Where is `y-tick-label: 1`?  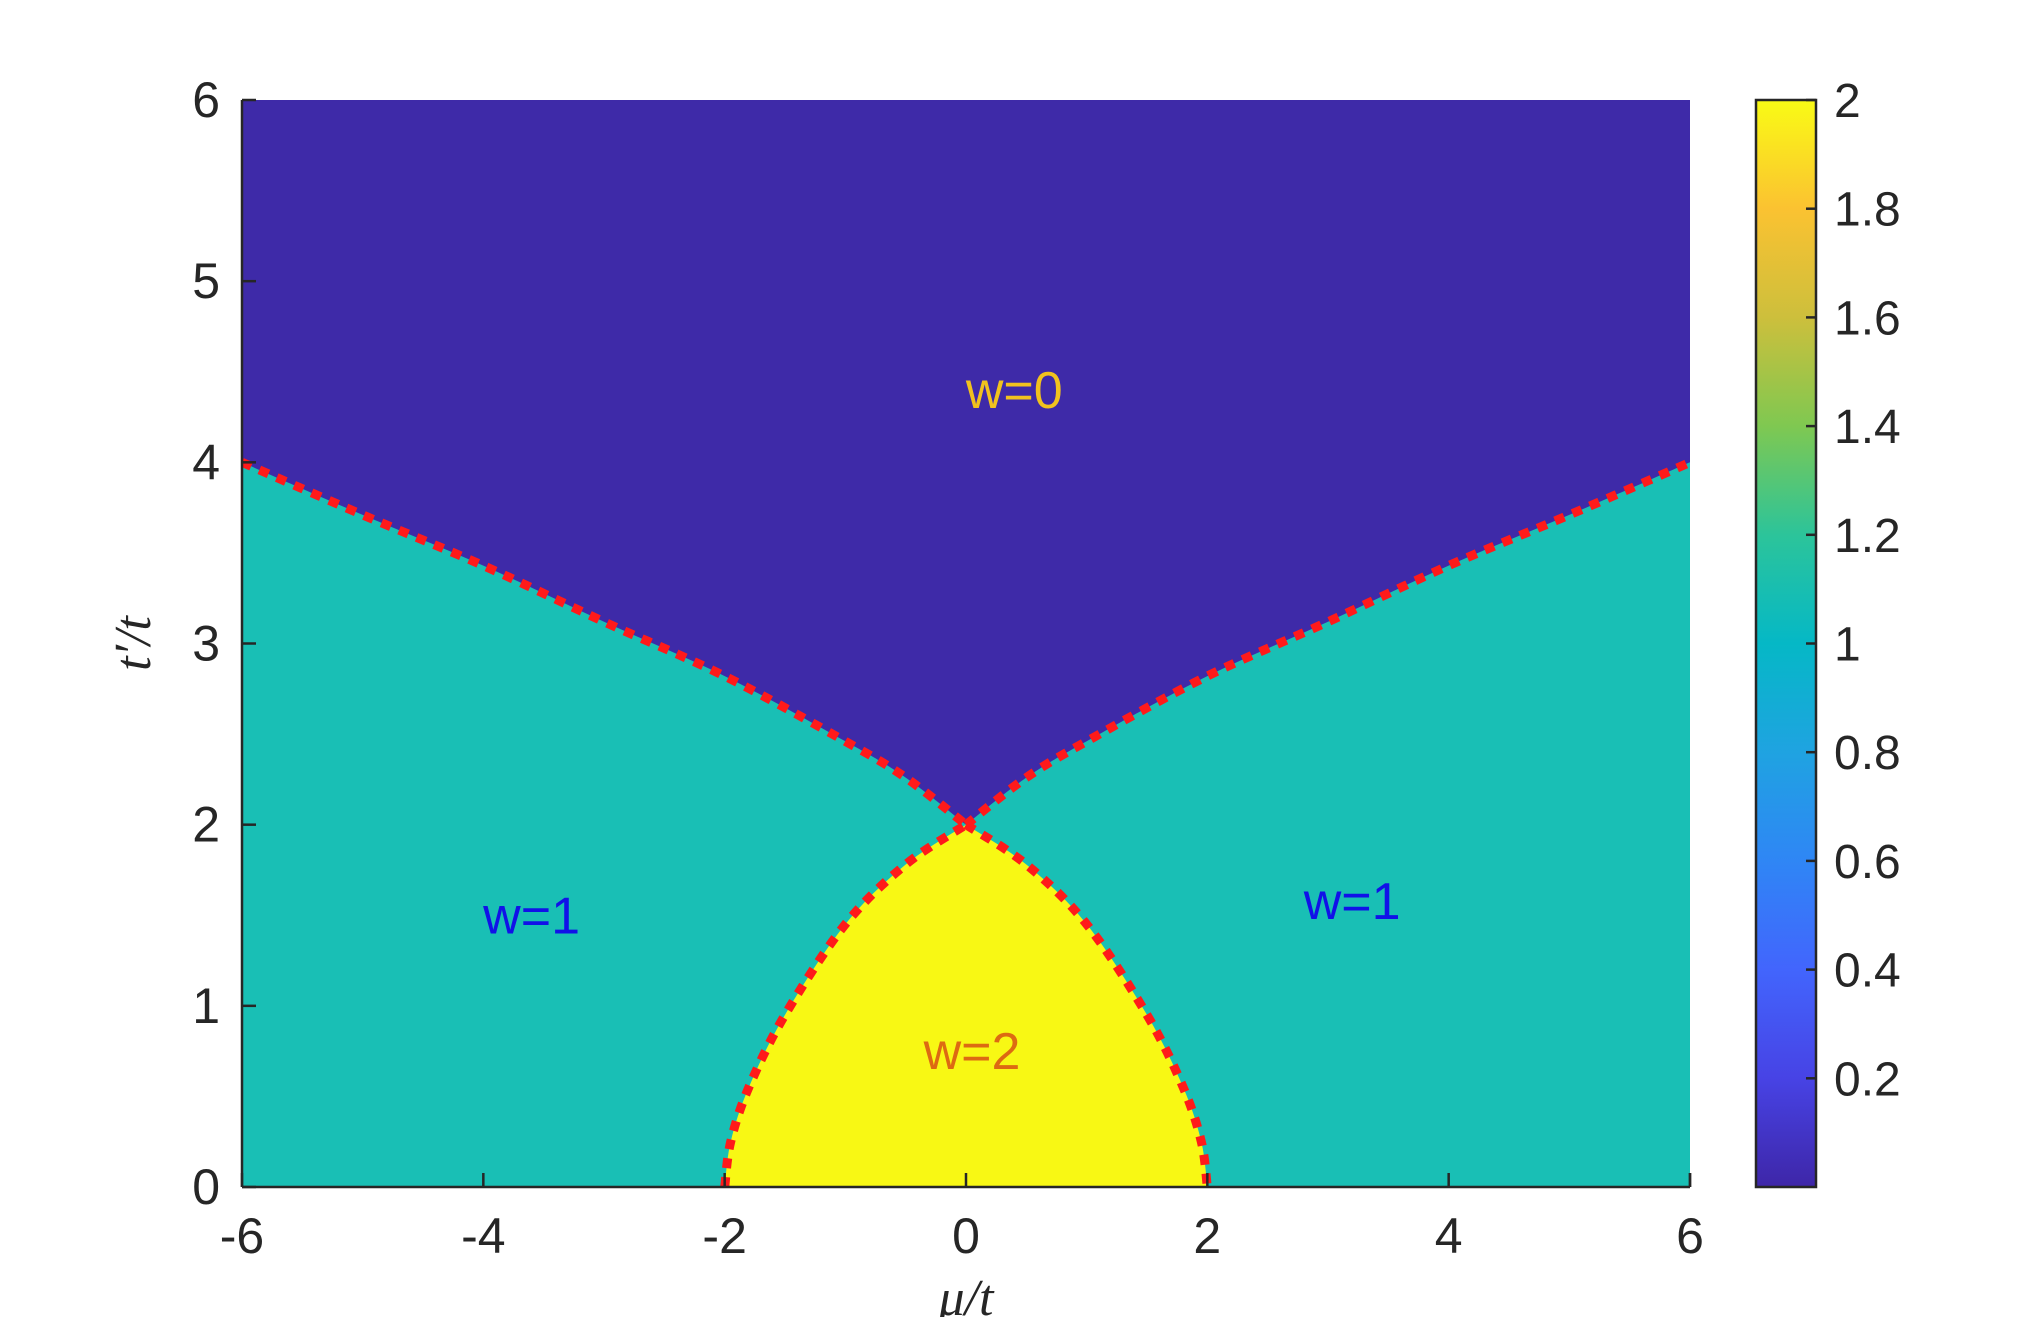 y-tick-label: 1 is located at coordinates (206, 1006).